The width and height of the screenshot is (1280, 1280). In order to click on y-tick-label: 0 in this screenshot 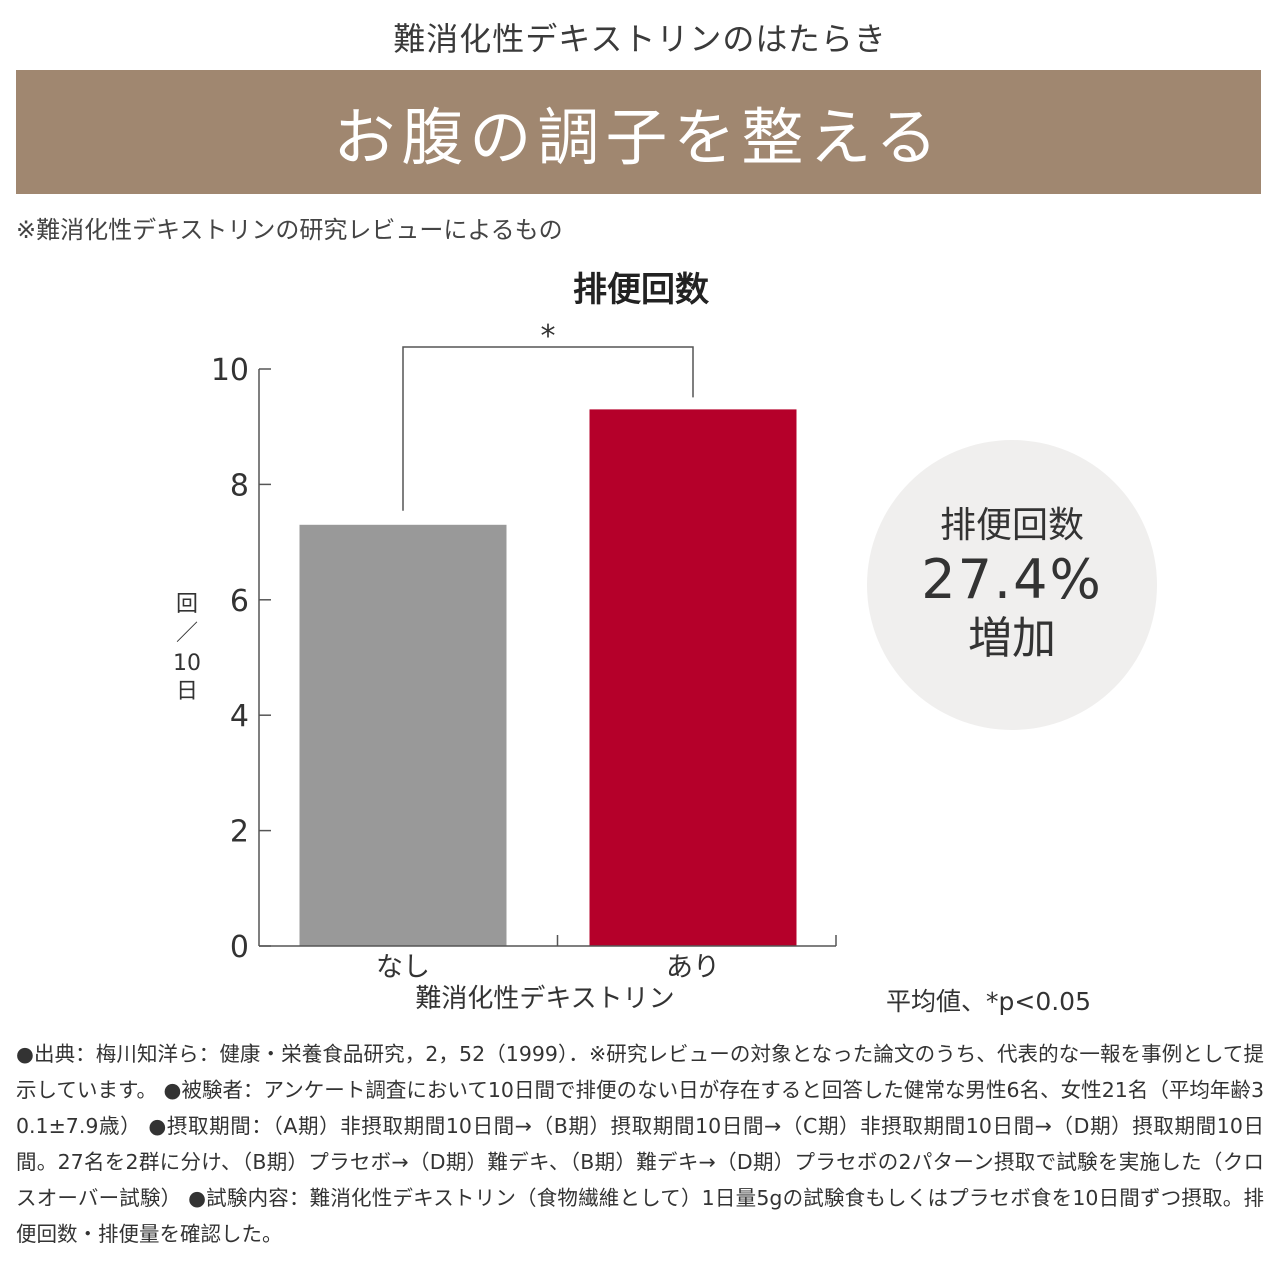, I will do `click(239, 947)`.